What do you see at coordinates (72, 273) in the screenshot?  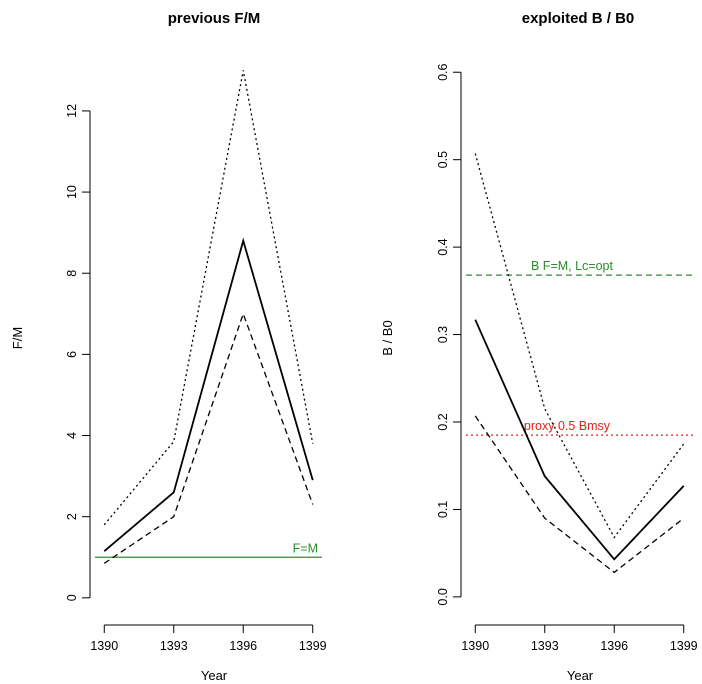 I see `y-tick-label: 8` at bounding box center [72, 273].